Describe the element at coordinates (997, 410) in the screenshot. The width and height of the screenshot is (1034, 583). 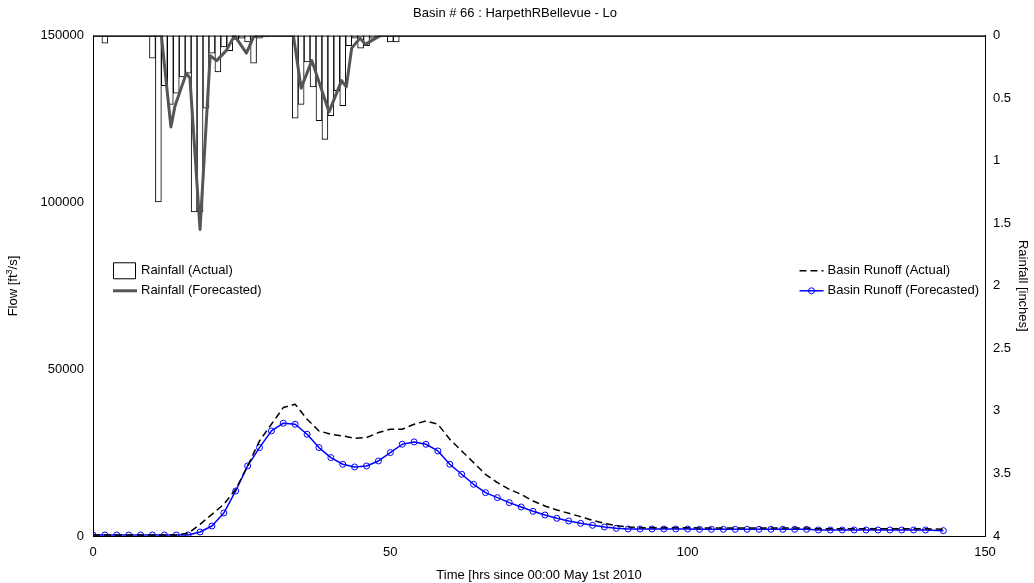
I see `y2-tick-label: 3` at that location.